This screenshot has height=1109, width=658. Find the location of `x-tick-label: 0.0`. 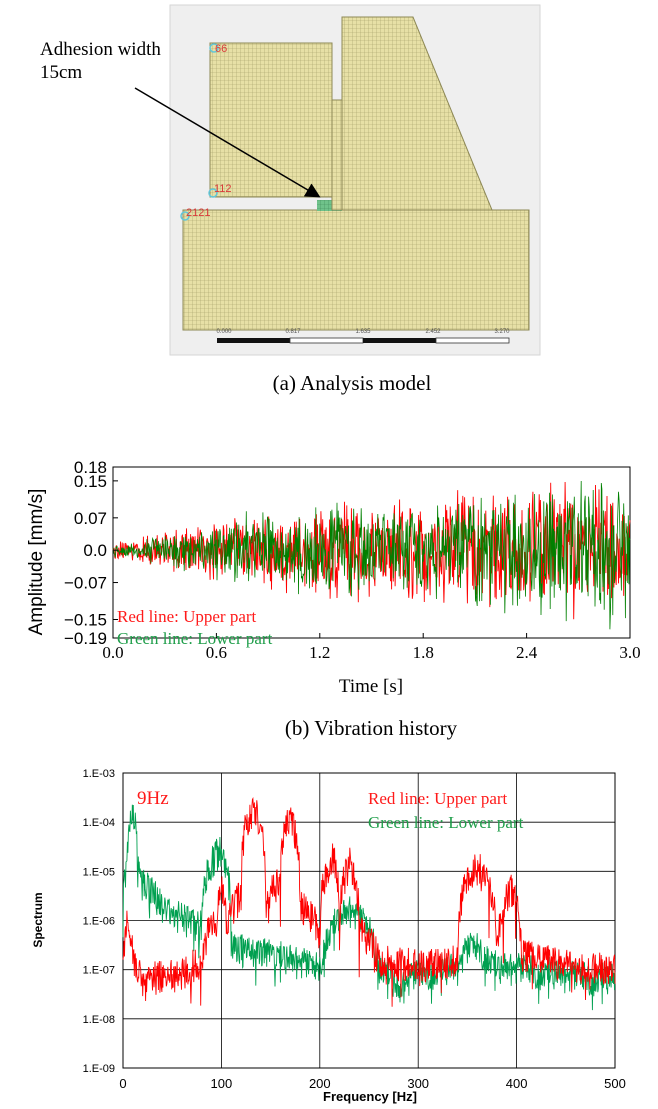

x-tick-label: 0.0 is located at coordinates (112, 652).